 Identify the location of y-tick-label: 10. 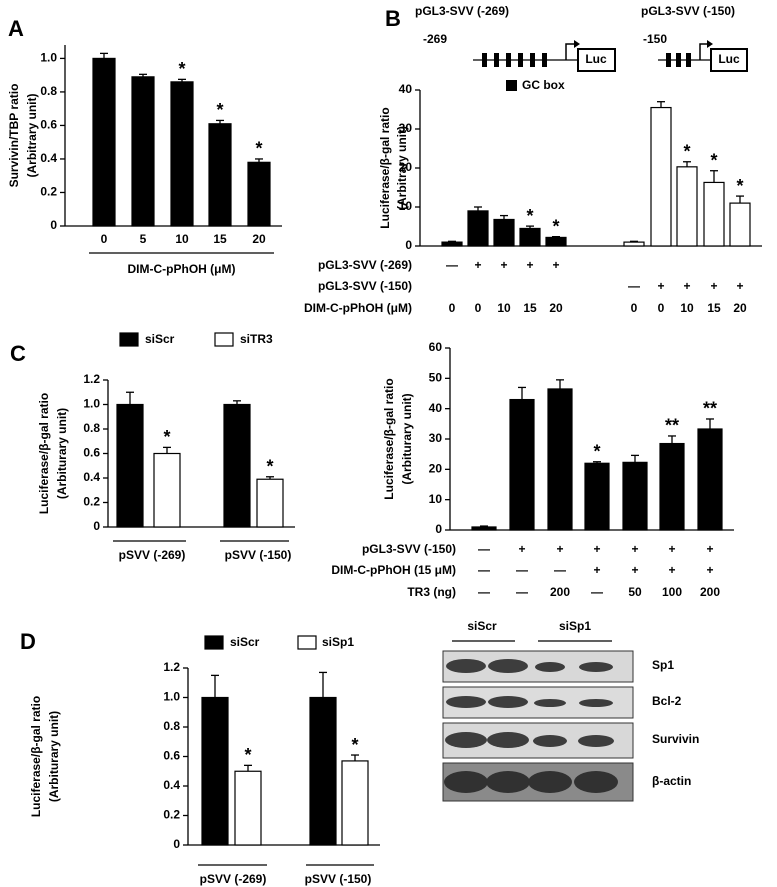
(406, 206).